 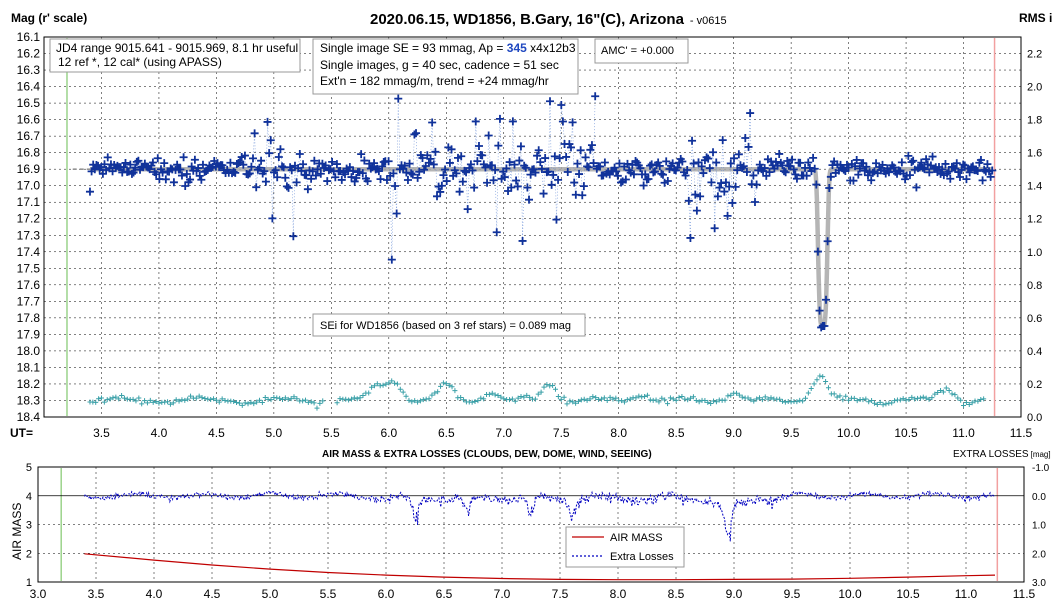 I want to click on top-y-tick-label-right: 1.8, so click(x=1034, y=121).